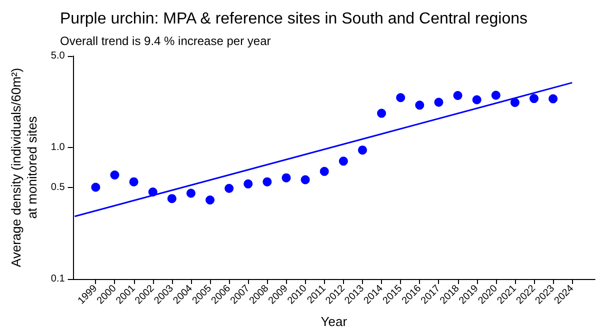 The width and height of the screenshot is (600, 333). I want to click on x-axis-title: Year, so click(334, 321).